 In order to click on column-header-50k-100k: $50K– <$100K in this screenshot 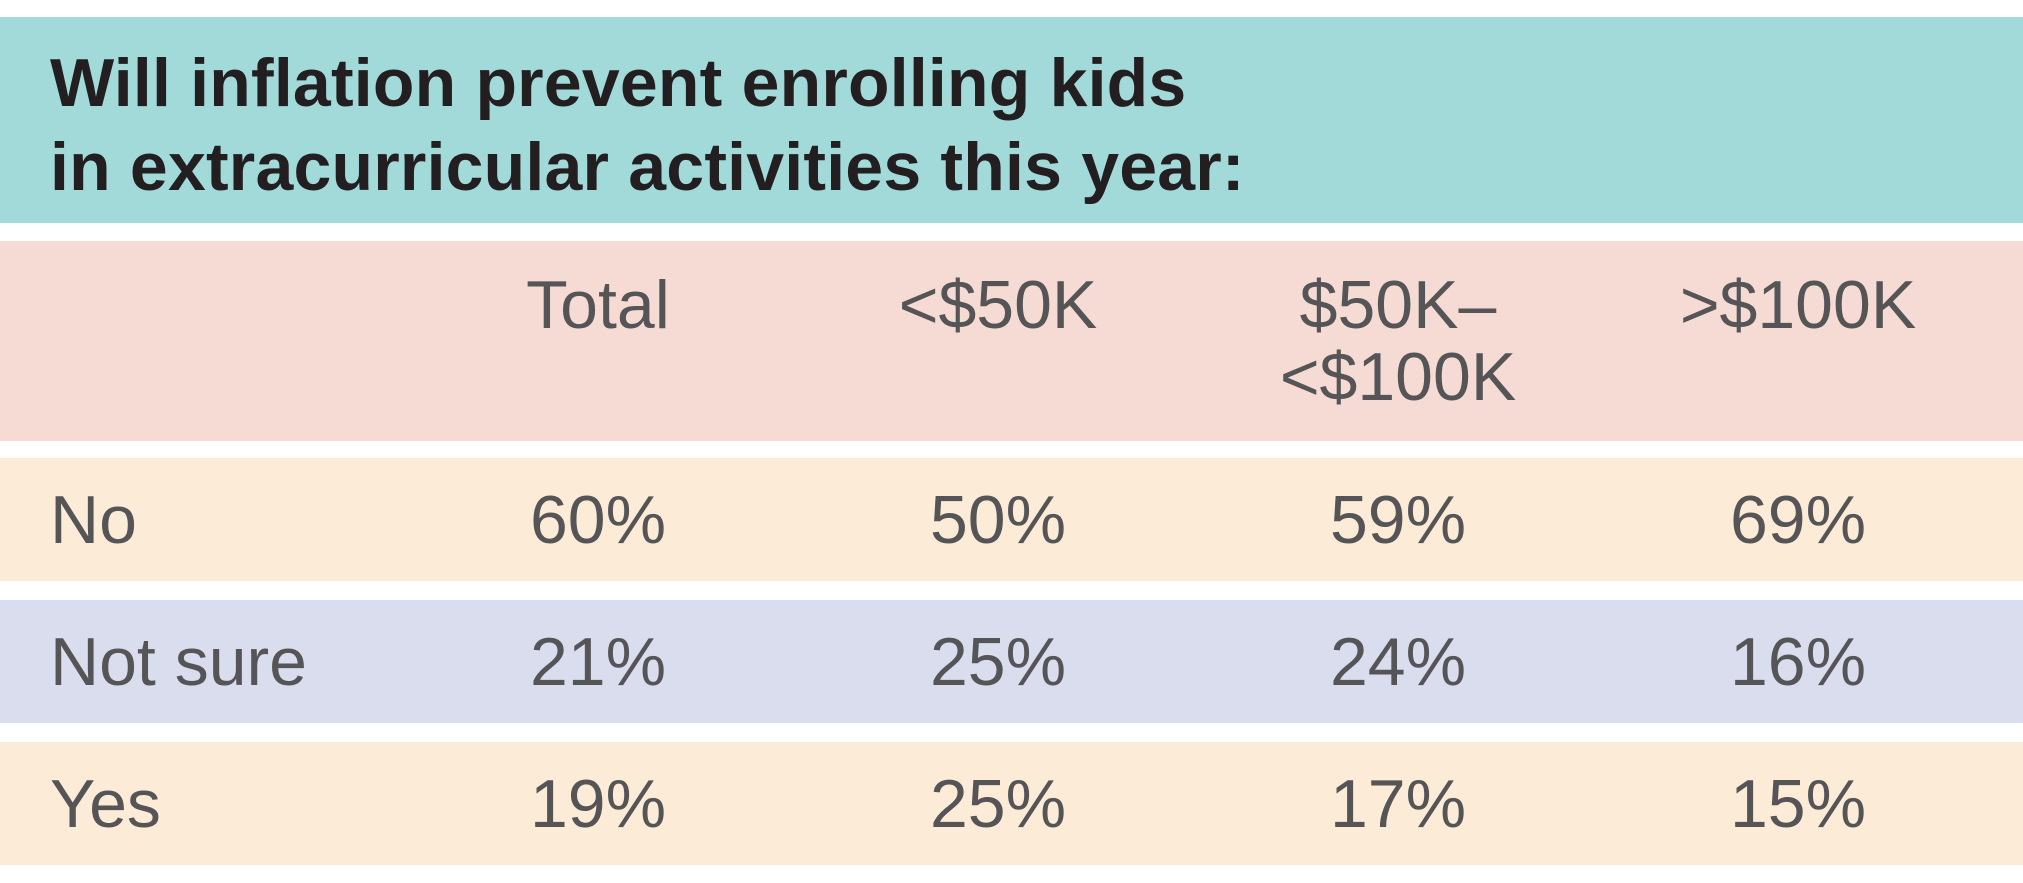, I will do `click(1398, 341)`.